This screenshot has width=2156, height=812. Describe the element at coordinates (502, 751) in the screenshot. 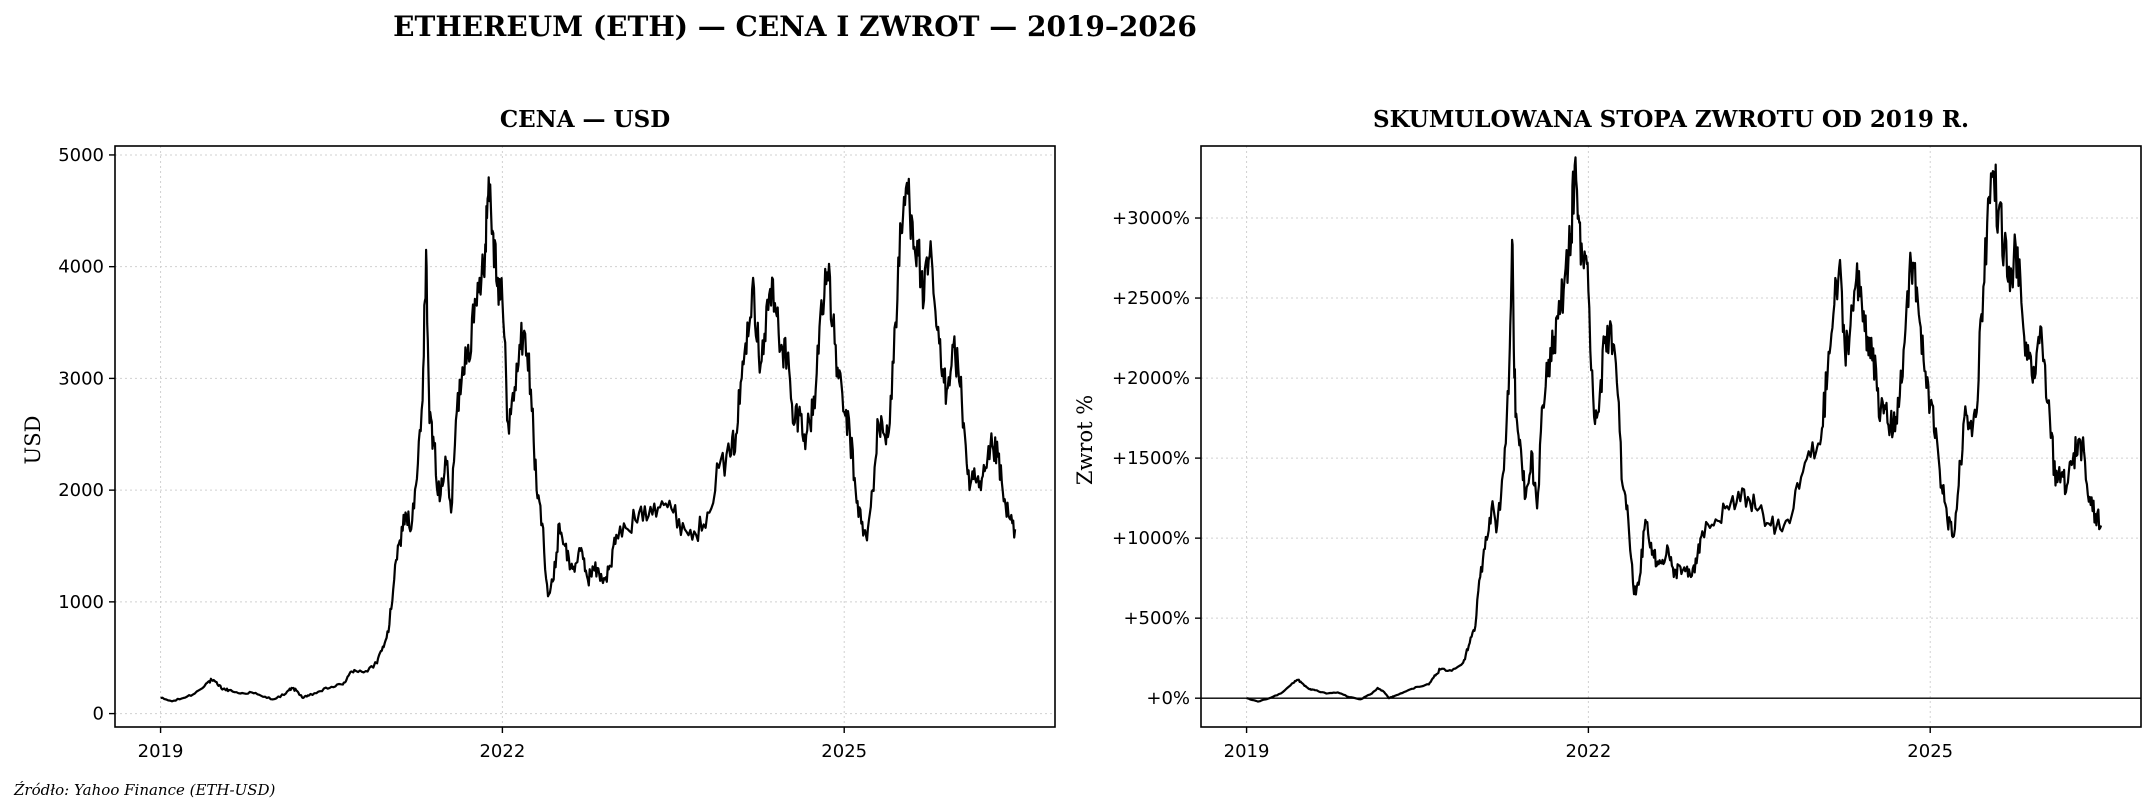

I see `price-xtick-label: 2022` at that location.